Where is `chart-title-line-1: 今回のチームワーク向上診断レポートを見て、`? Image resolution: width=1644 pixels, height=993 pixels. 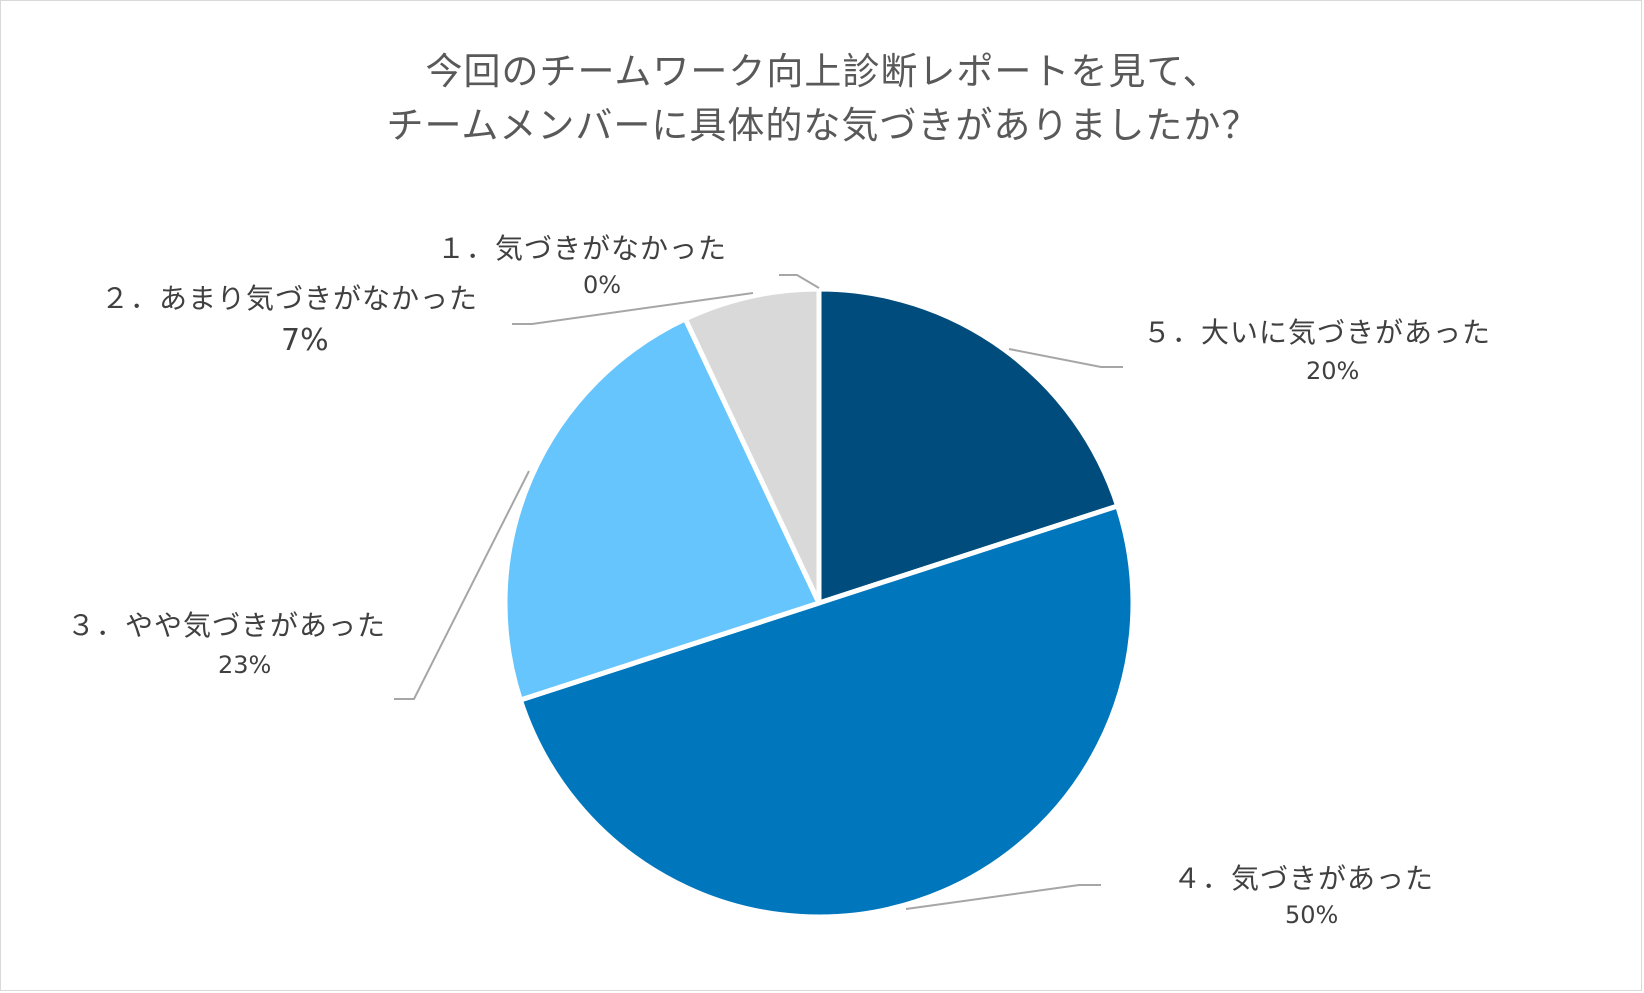
chart-title-line-1: 今回のチームワーク向上診断レポートを見て、 is located at coordinates (823, 71).